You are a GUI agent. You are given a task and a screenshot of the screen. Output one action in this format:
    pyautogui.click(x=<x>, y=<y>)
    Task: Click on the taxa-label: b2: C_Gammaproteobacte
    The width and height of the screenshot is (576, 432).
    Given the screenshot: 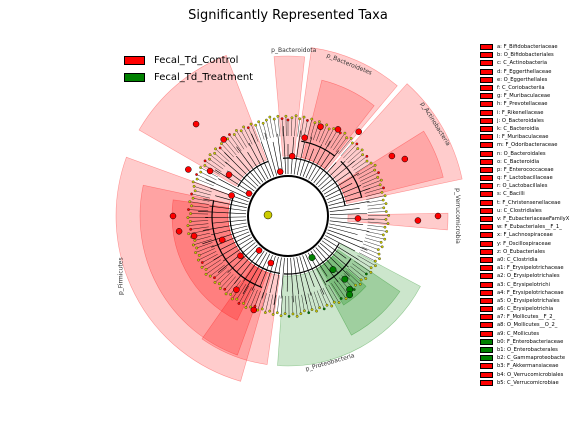 What is the action you would take?
    pyautogui.click(x=531, y=358)
    